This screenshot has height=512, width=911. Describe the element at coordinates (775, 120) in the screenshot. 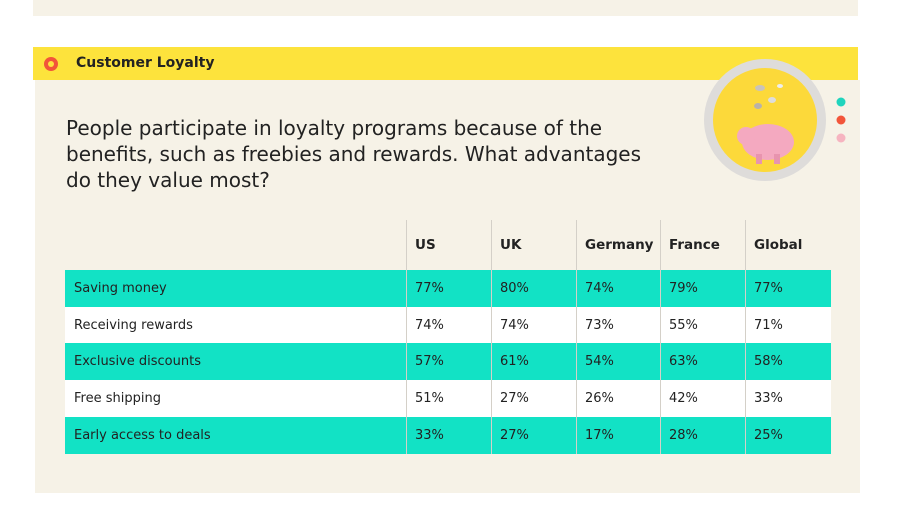

I see `illustration` at that location.